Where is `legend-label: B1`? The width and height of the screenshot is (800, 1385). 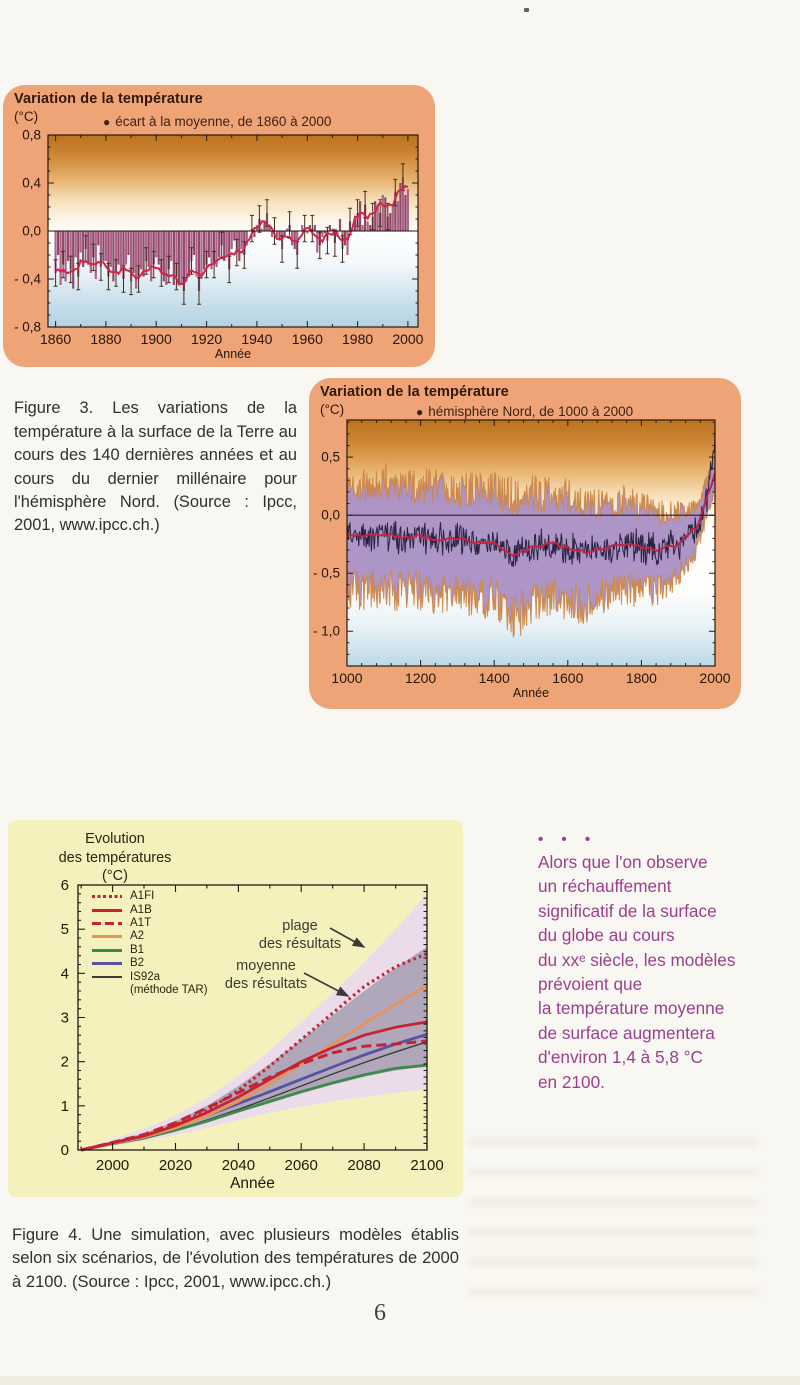 legend-label: B1 is located at coordinates (137, 949).